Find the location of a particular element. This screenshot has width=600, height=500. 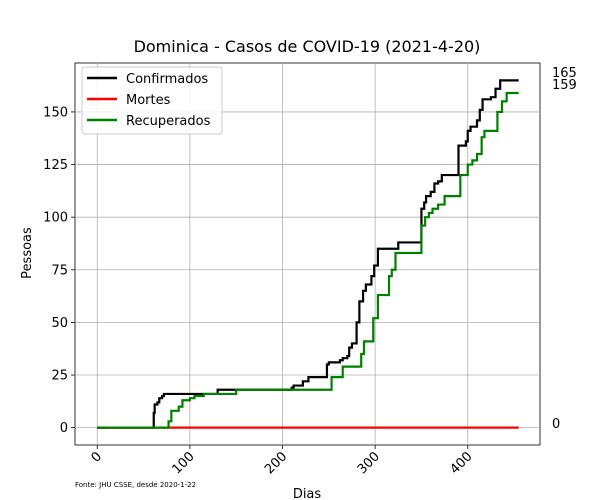

legend-box is located at coordinates (152, 100).